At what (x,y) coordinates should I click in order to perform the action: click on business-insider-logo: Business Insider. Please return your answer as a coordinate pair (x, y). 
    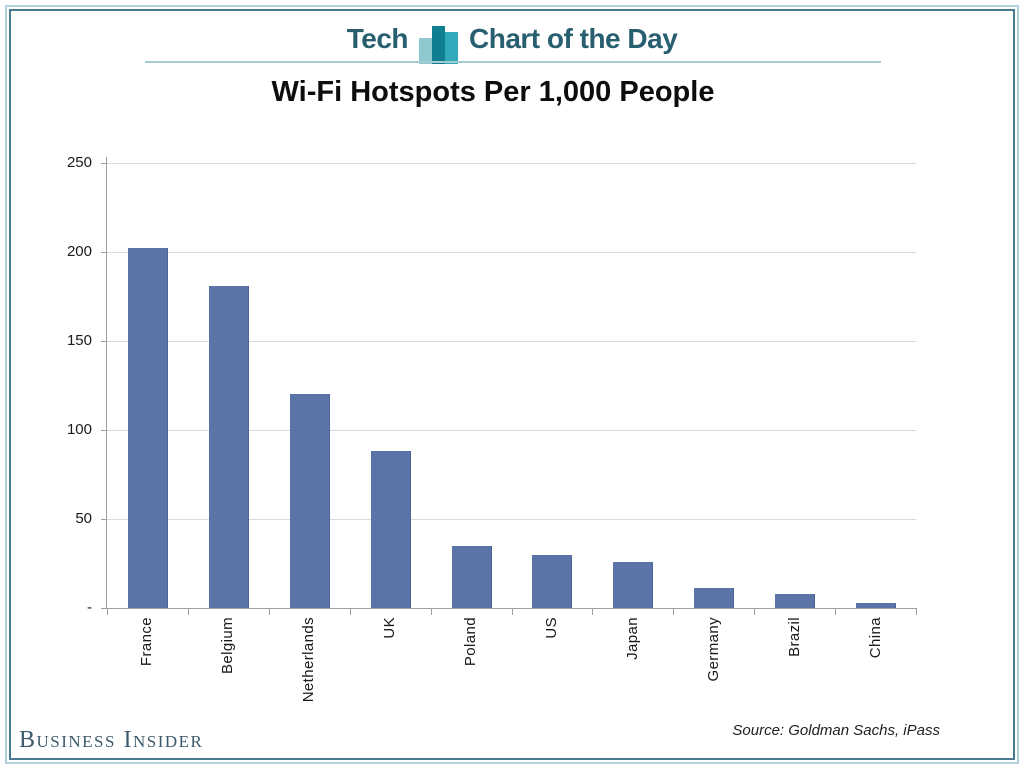
    Looking at the image, I should click on (111, 740).